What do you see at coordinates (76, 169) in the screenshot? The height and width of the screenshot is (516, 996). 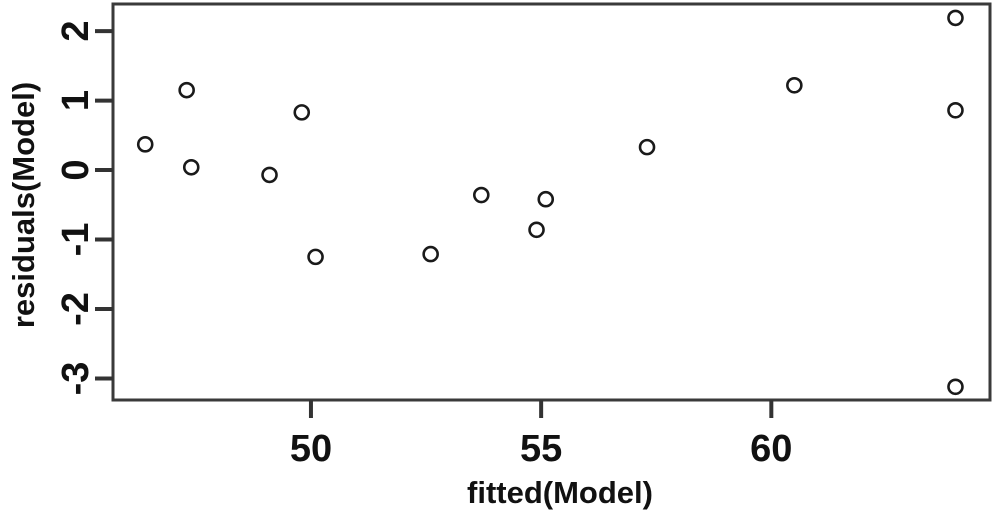 I see `y-tick-label: 0` at bounding box center [76, 169].